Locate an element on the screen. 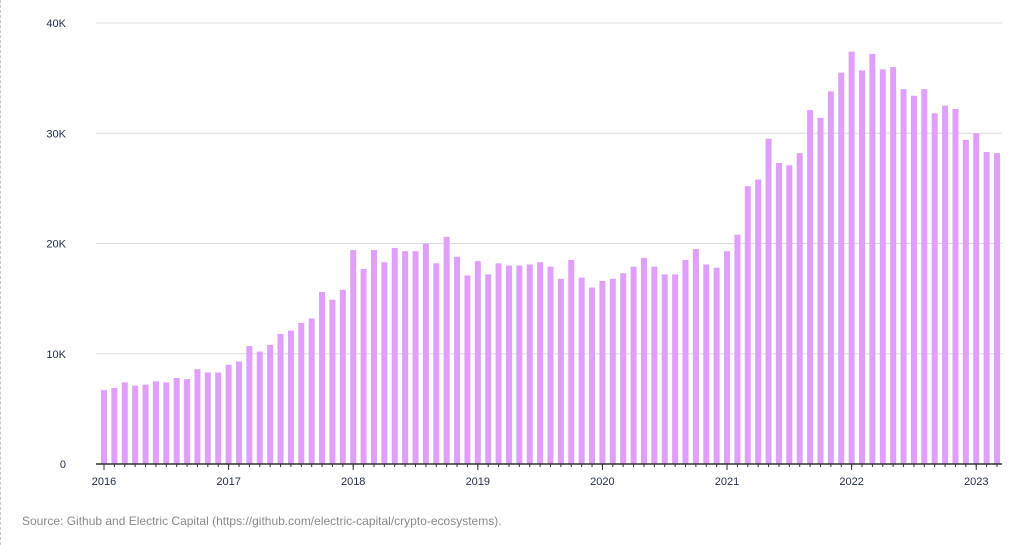  y-tick-label: 20K is located at coordinates (56, 245).